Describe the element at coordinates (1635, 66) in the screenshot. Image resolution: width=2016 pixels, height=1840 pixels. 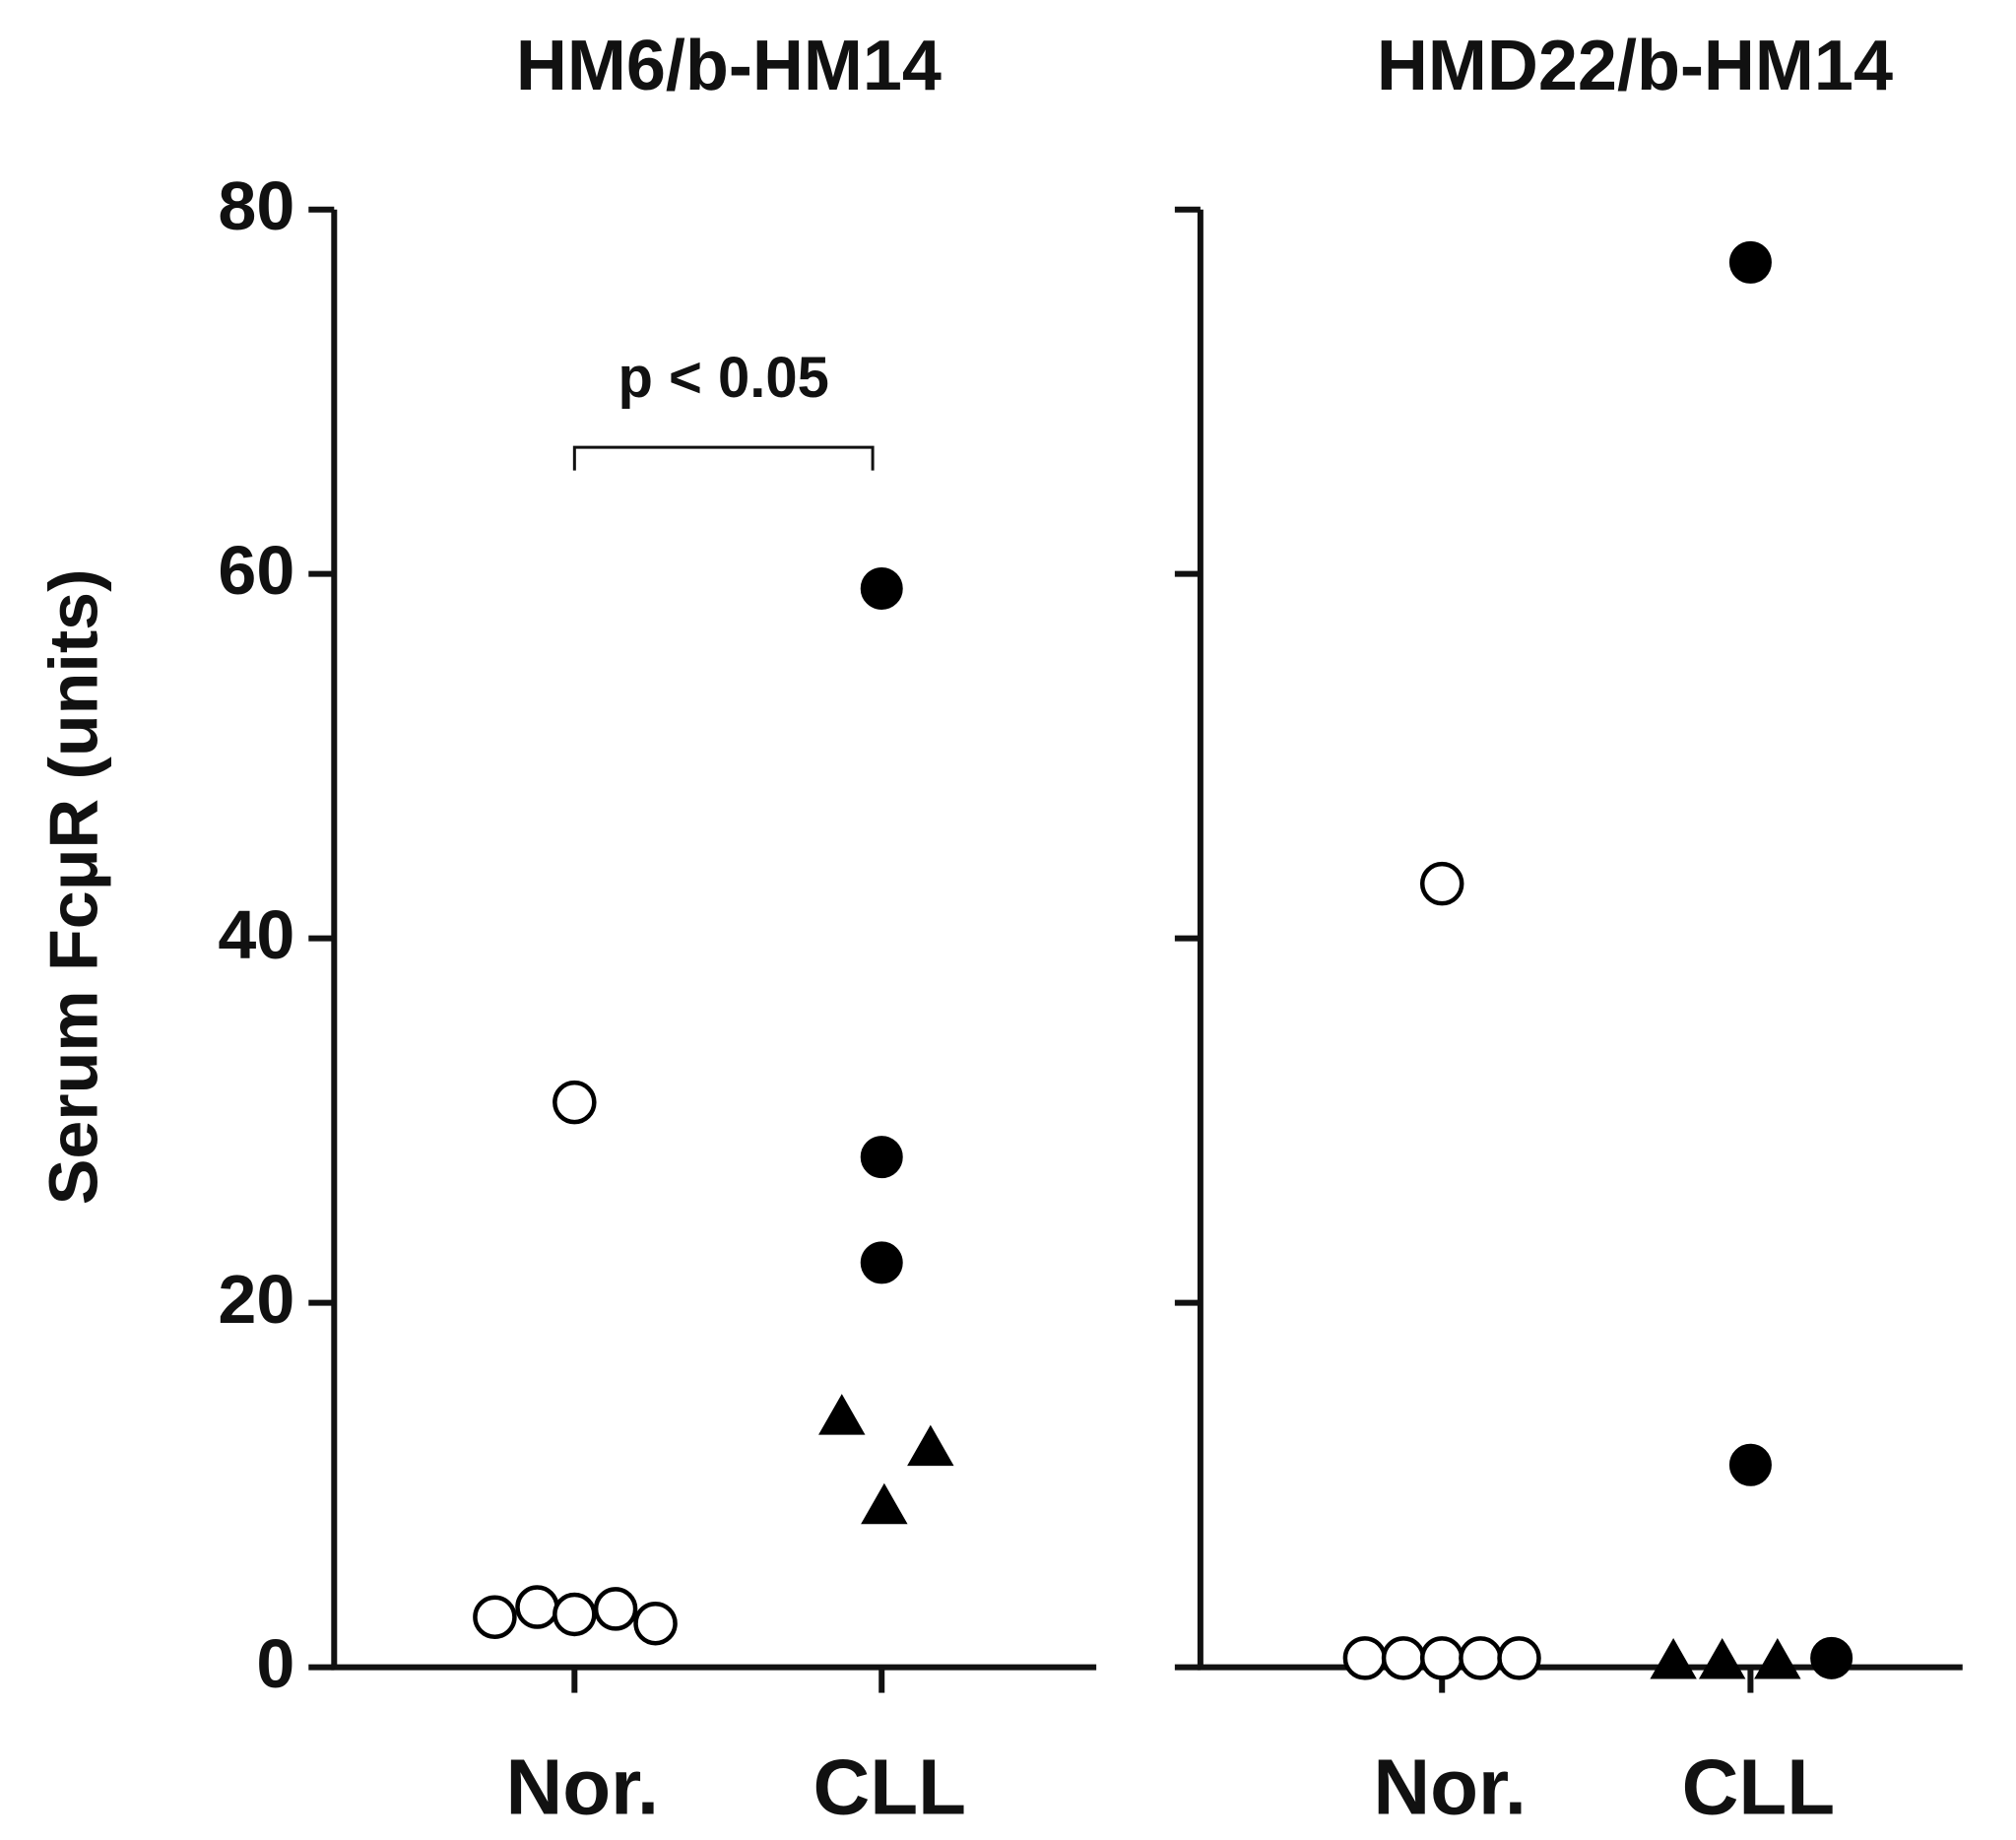
I see `panel-title: HMD22/b-HM14` at that location.